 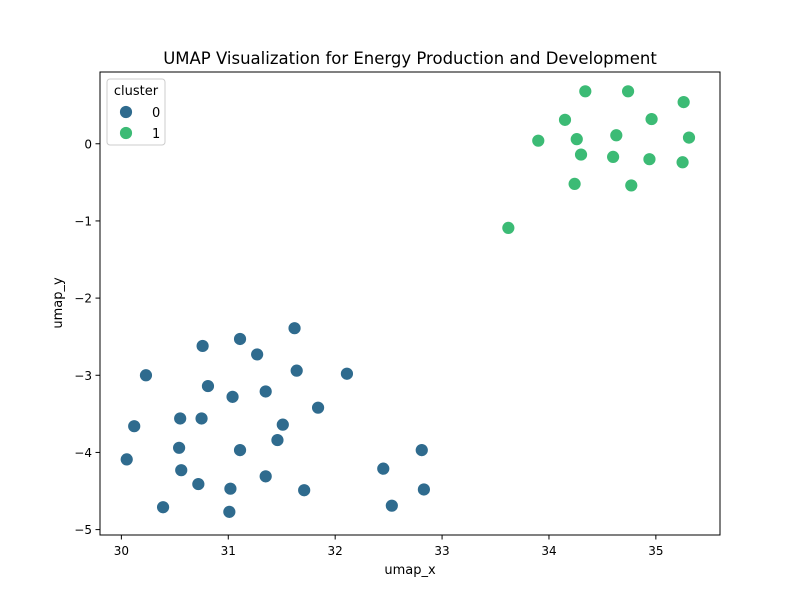 I want to click on y-tick-label: −4, so click(x=83, y=453).